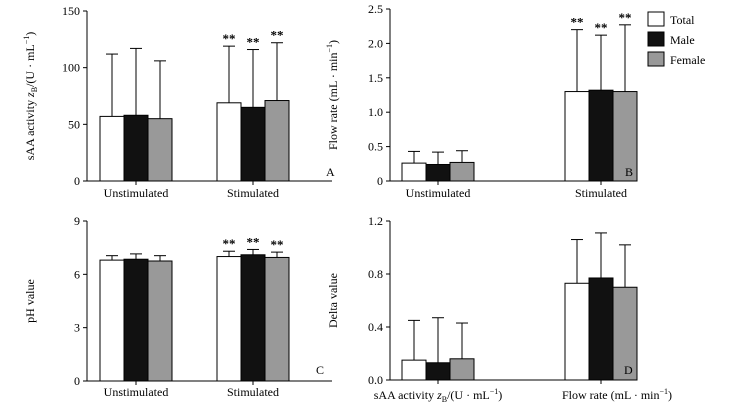 This screenshot has height=406, width=729. I want to click on y-tick-label: 50, so click(74, 124).